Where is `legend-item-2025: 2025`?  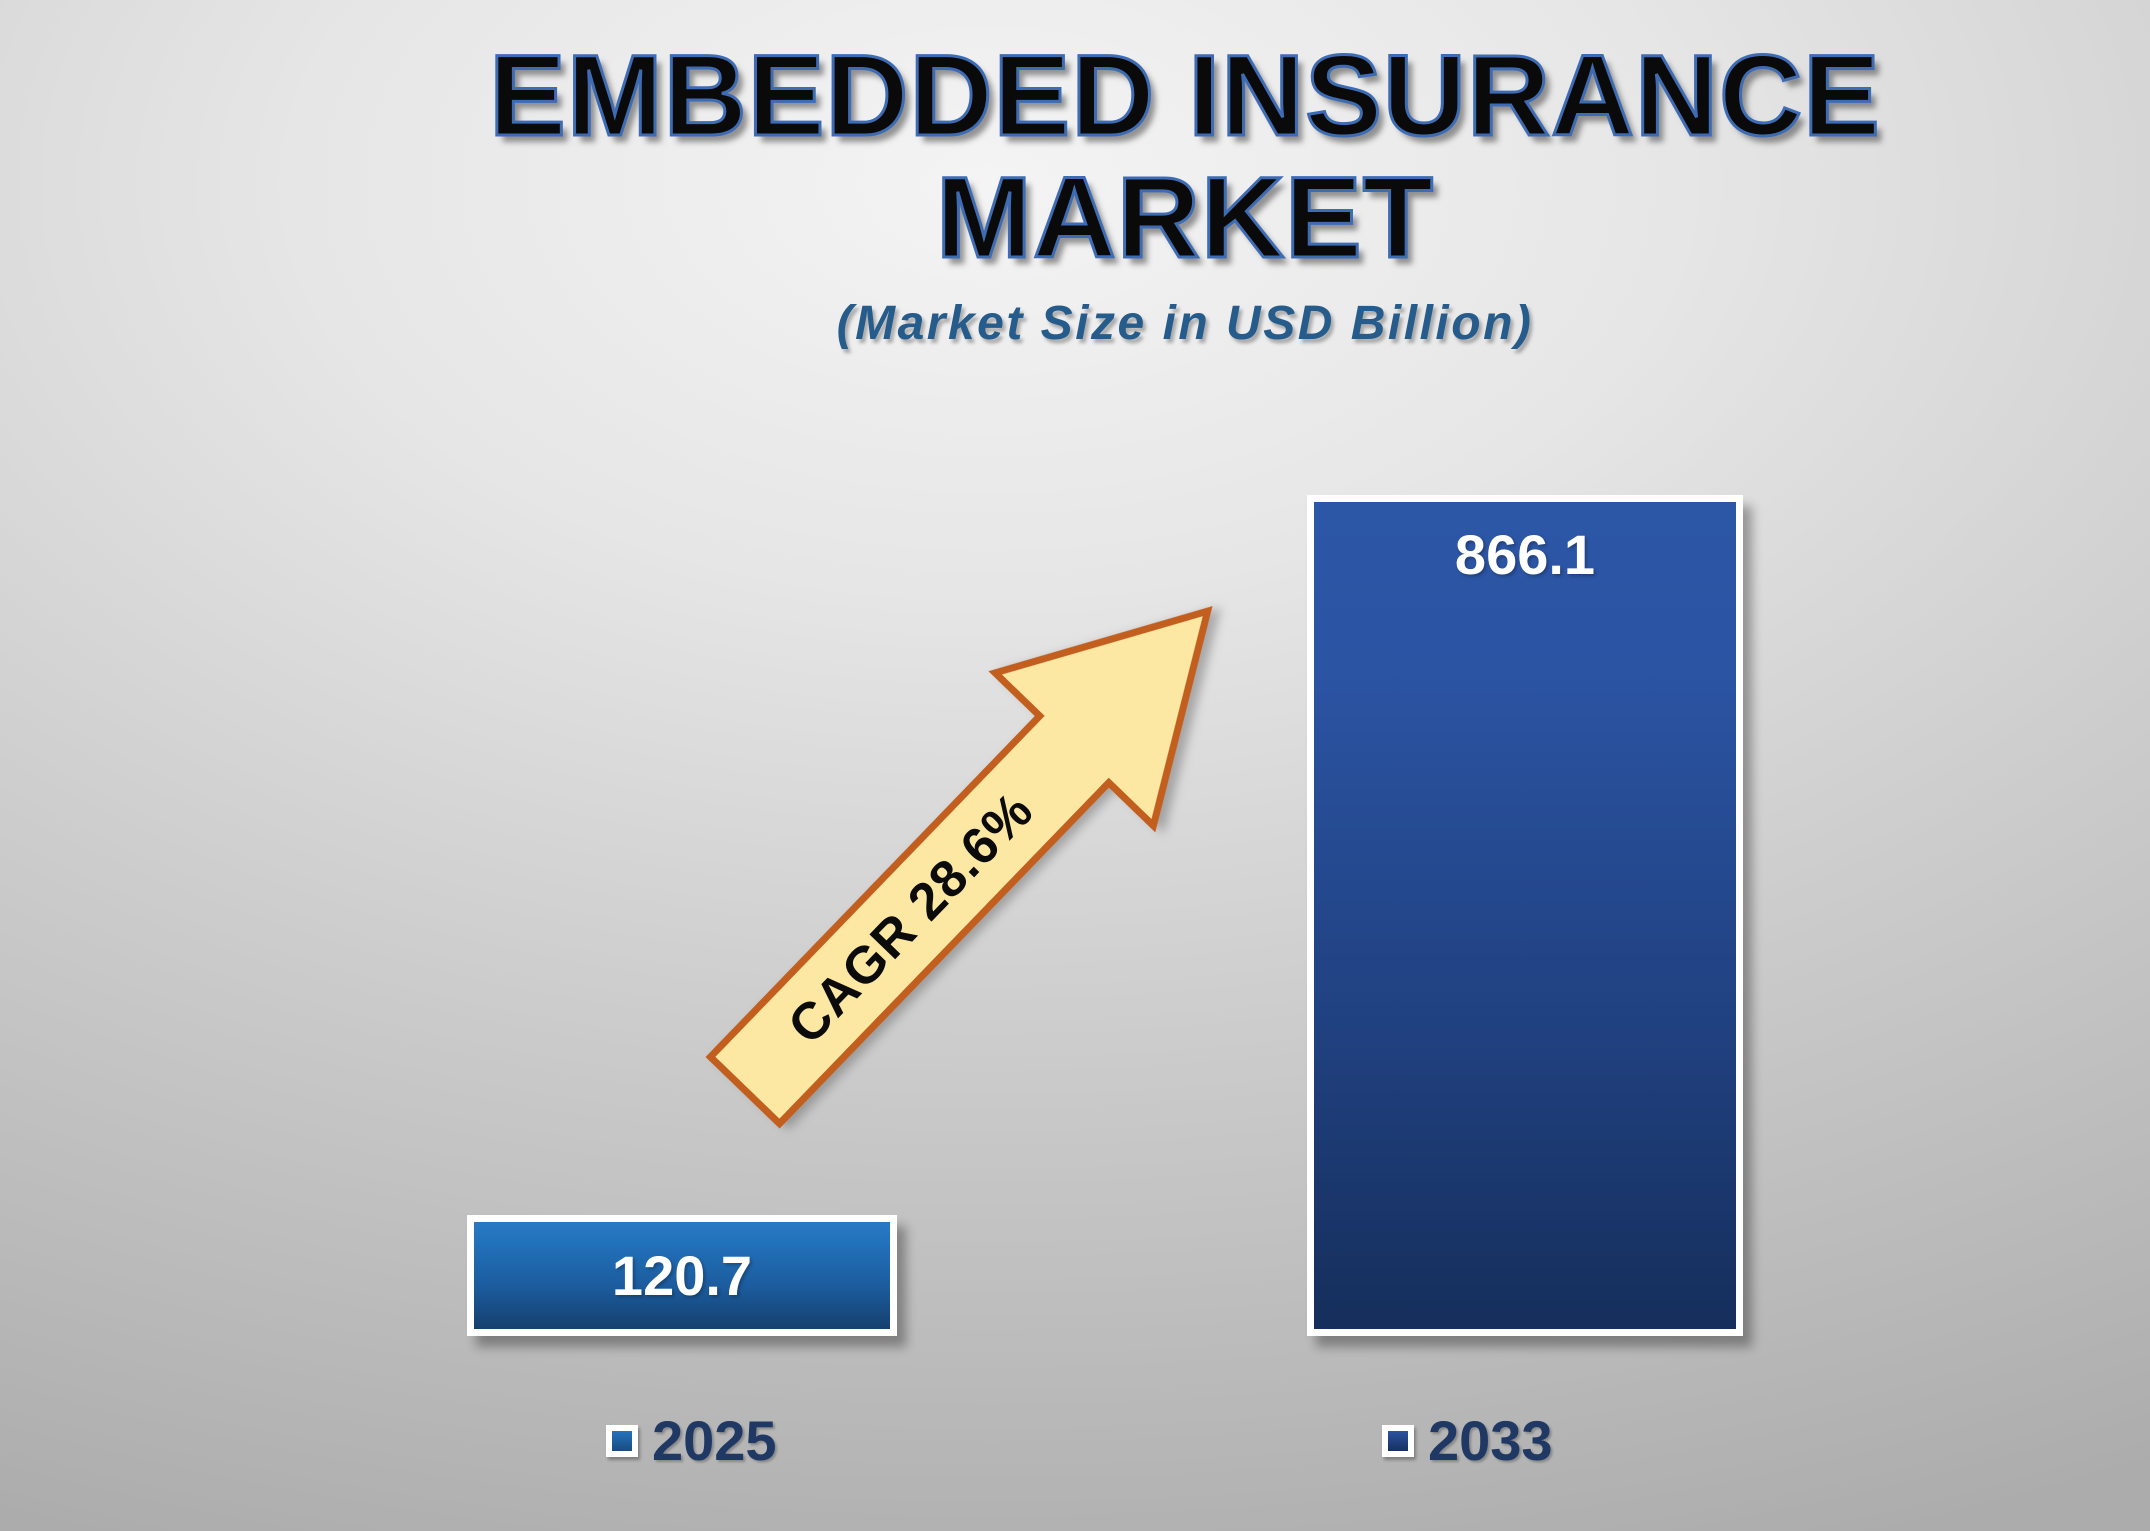
legend-item-2025: 2025 is located at coordinates (691, 1440).